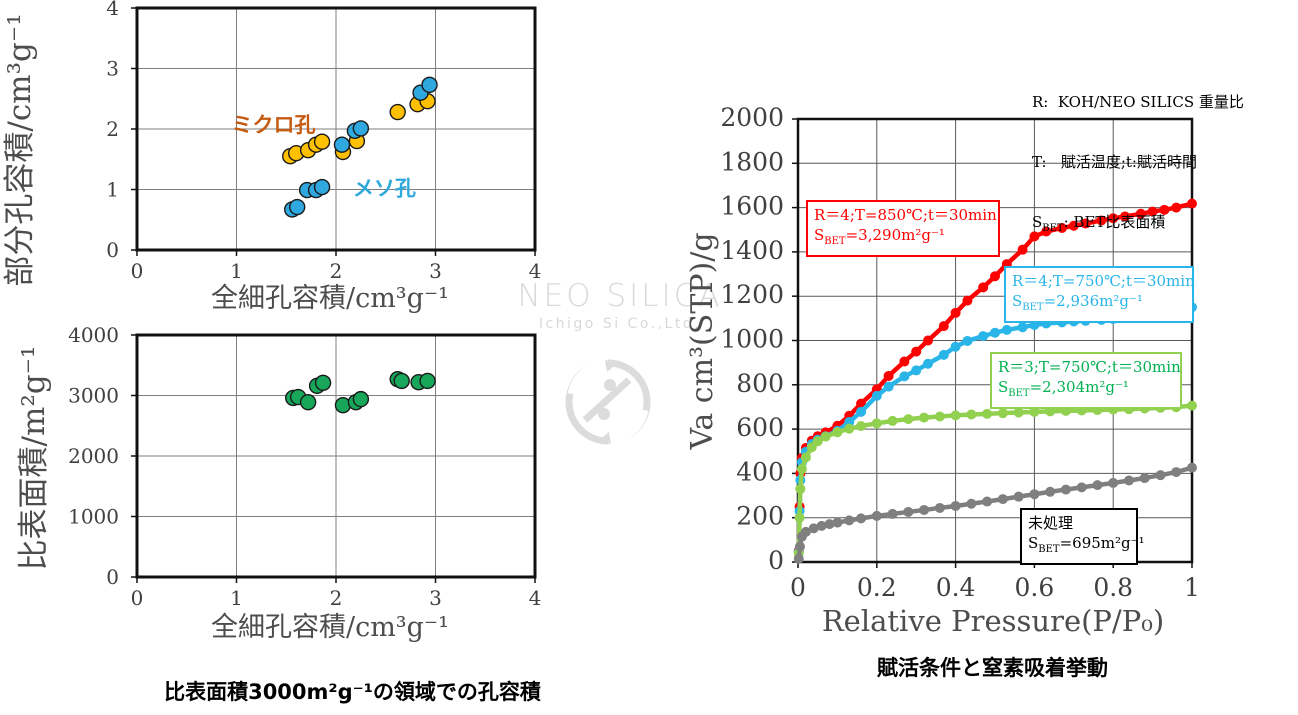 This screenshot has width=1298, height=715. I want to click on annotation-box-r4-t750: R＝4;T=750℃;t＝30min SBET=2,936m²g⁻¹, so click(1099, 294).